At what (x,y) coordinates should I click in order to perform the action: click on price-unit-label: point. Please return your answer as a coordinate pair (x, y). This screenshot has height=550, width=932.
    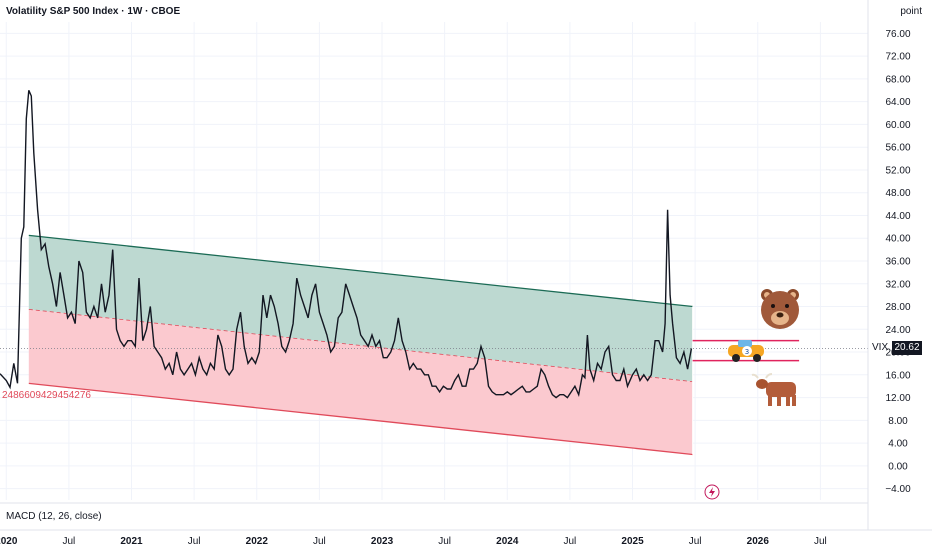
    Looking at the image, I should click on (911, 11).